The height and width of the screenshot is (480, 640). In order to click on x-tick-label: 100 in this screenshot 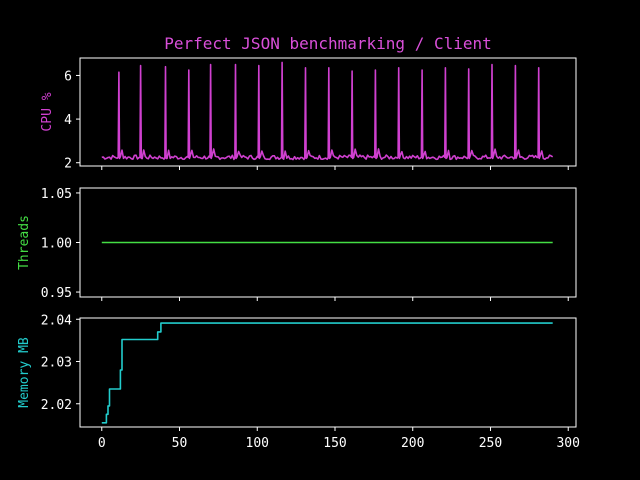, I will do `click(257, 443)`.